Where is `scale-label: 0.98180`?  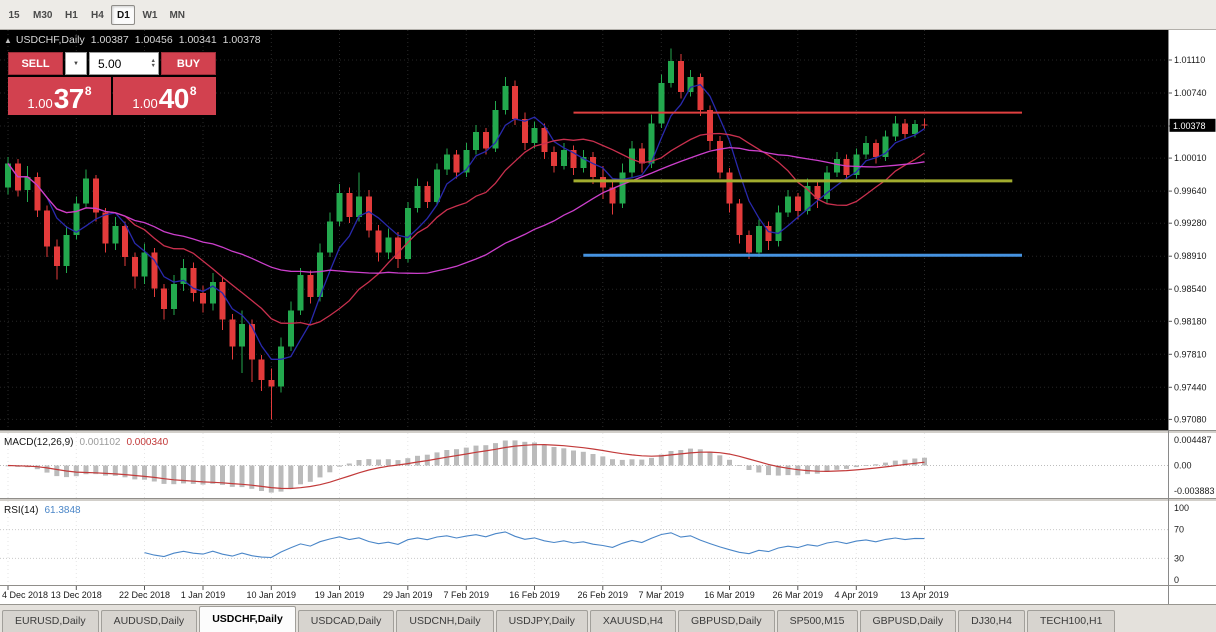 scale-label: 0.98180 is located at coordinates (1190, 321).